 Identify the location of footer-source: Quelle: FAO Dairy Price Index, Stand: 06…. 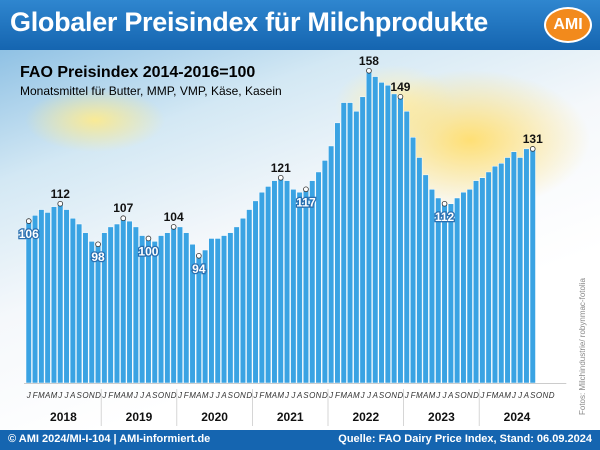
(465, 439).